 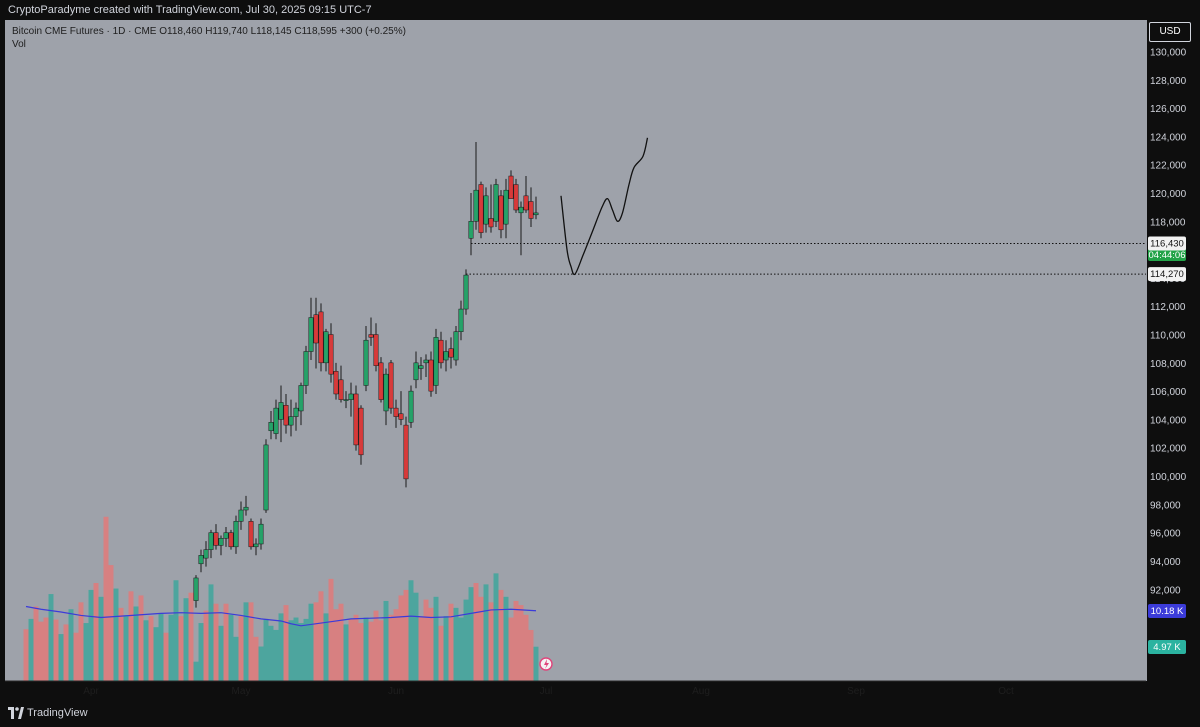 I want to click on volume-ma-line, so click(x=281, y=616).